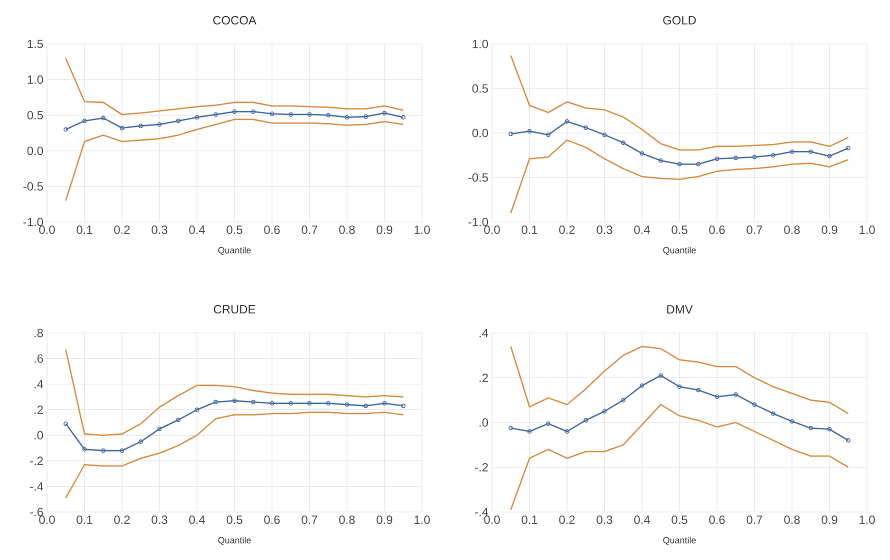  Describe the element at coordinates (480, 44) in the screenshot. I see `y-tick-label: 1.0` at that location.